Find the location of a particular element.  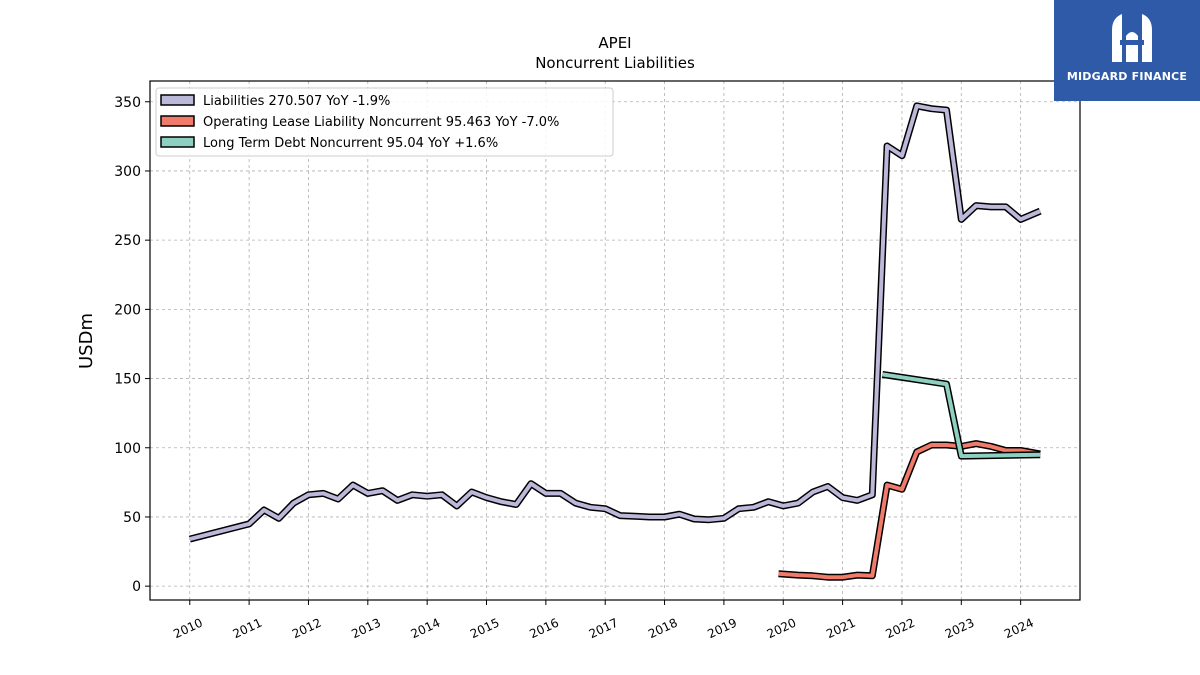

y-tick-label: 250 is located at coordinates (127, 241).